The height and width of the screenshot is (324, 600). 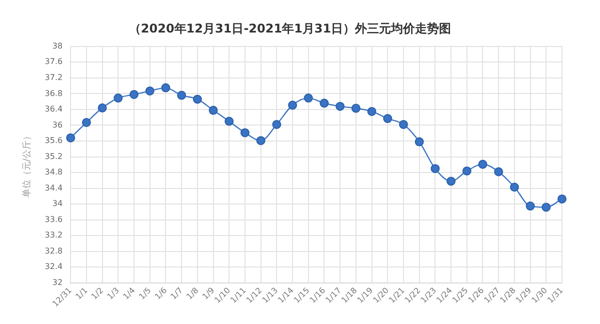 I want to click on y-tick-label: 36.4, so click(x=53, y=109).